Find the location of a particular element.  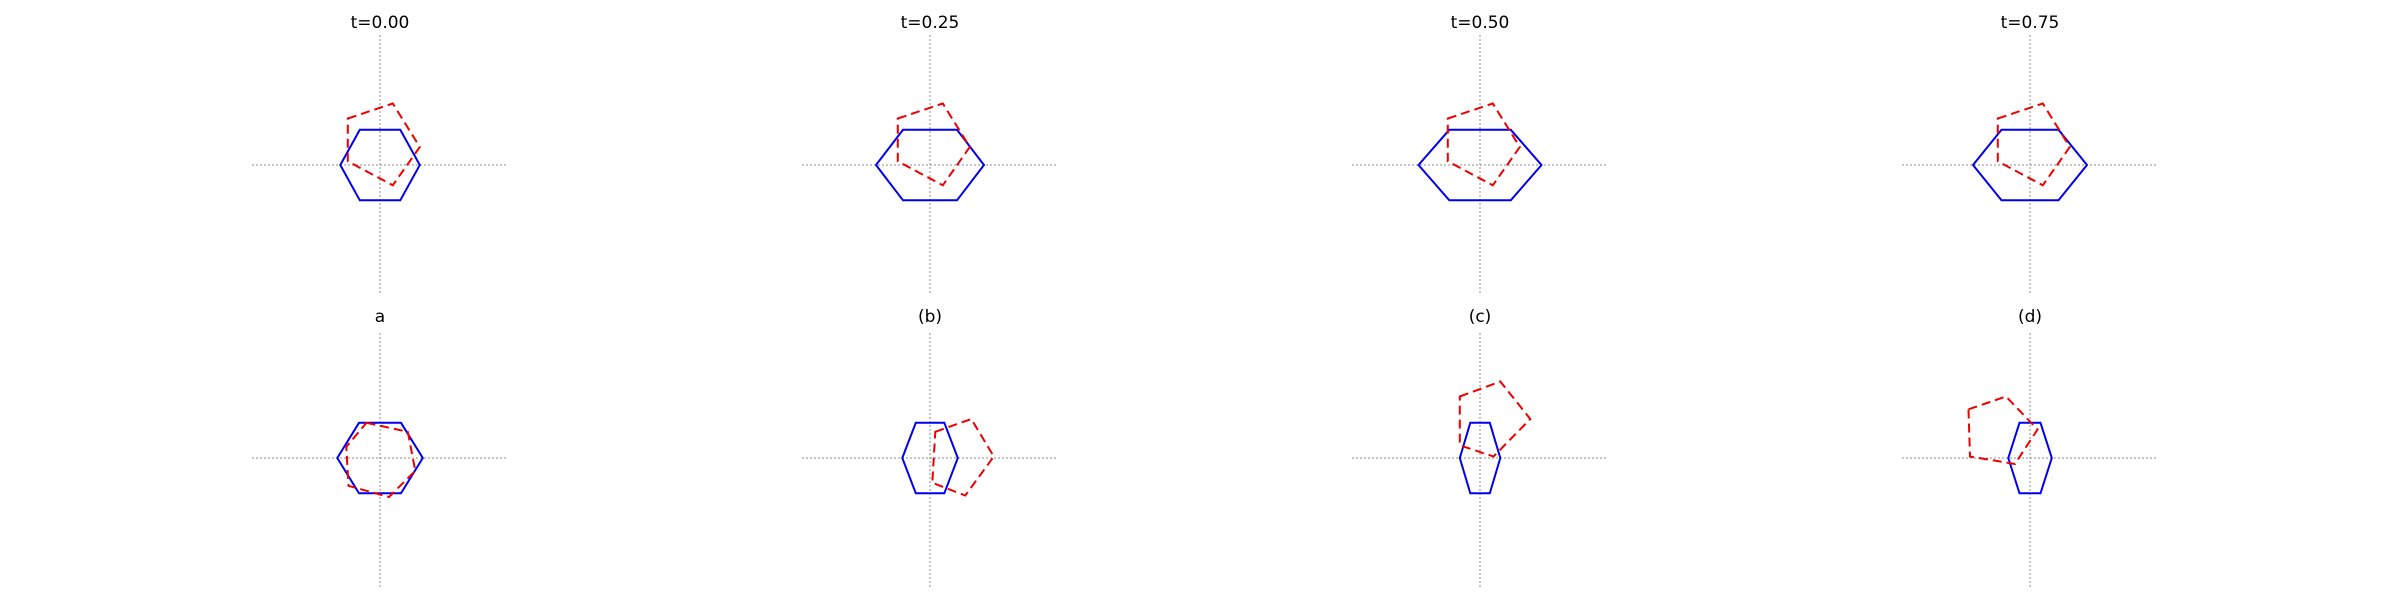

panel-title: t=0.75 is located at coordinates (2030, 23).